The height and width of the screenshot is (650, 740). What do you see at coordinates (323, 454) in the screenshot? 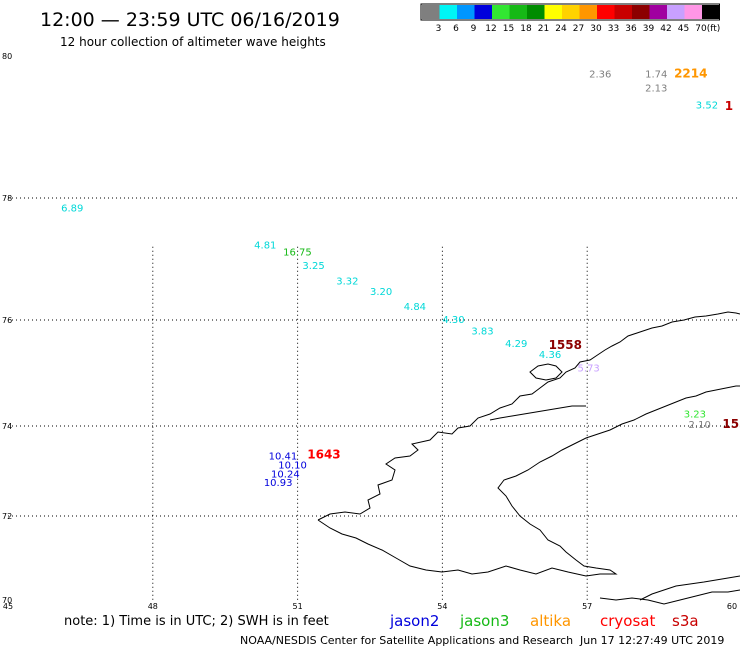
I see `pass-time-label: 1643` at bounding box center [323, 454].